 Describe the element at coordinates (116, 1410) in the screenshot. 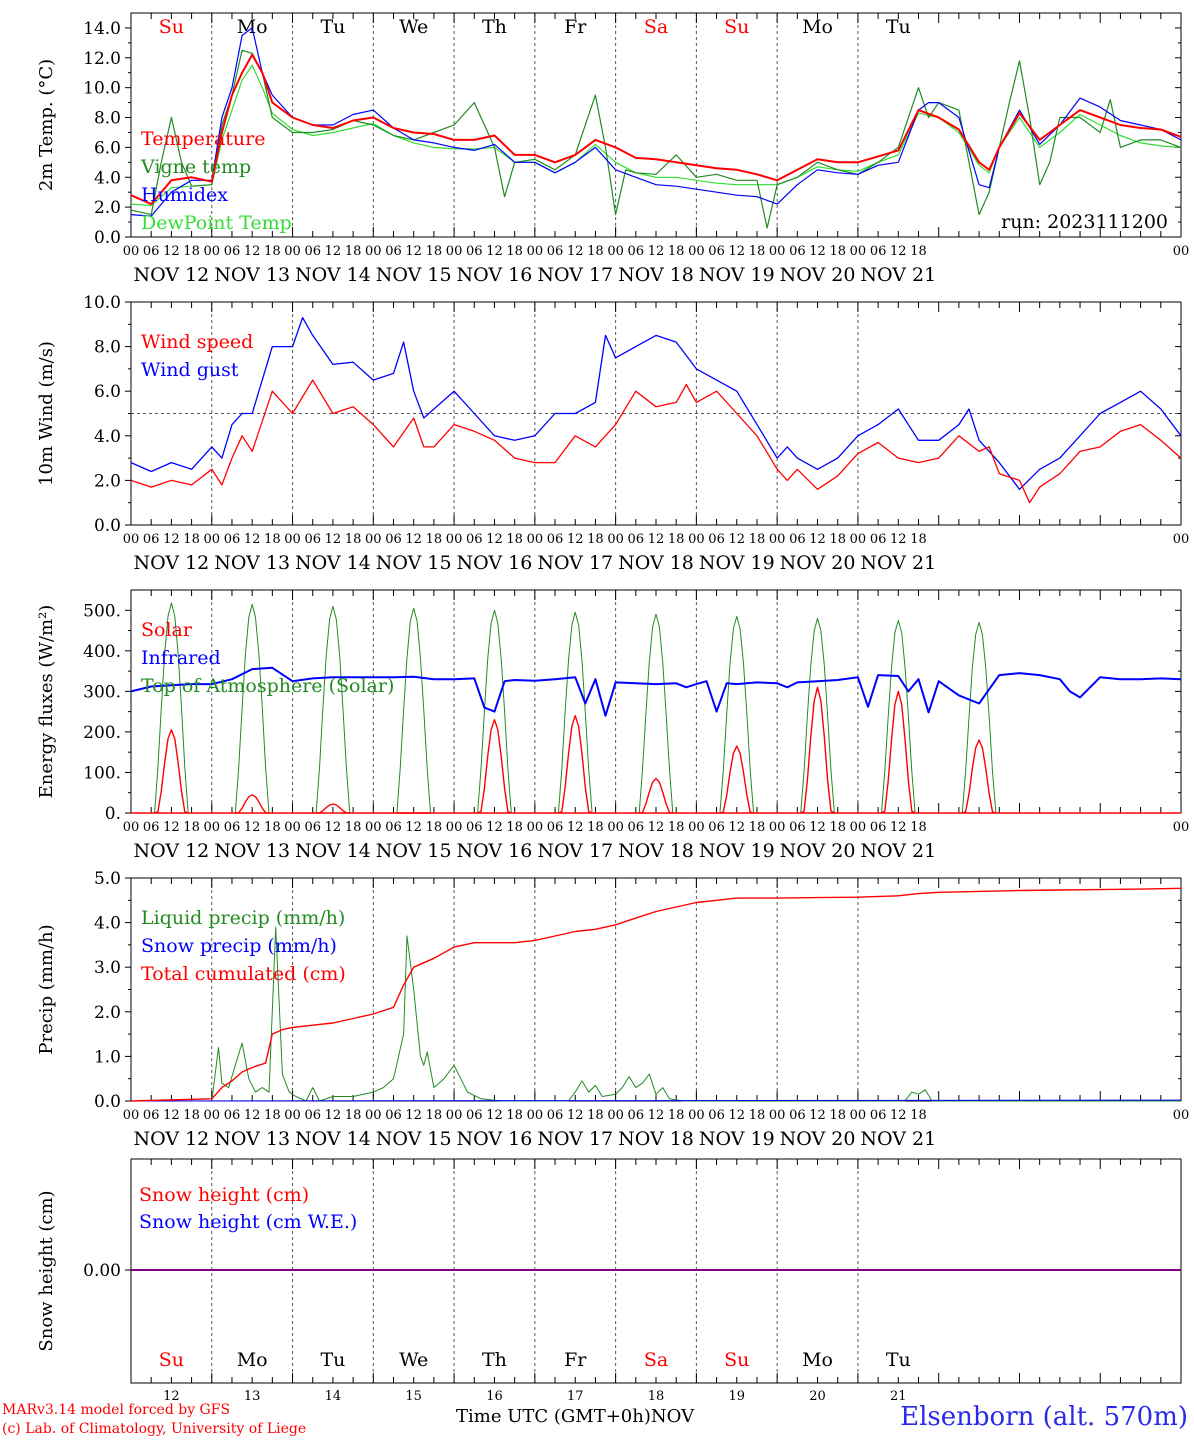

I see `model-credit: MARv3.14 model forced by GFS` at that location.